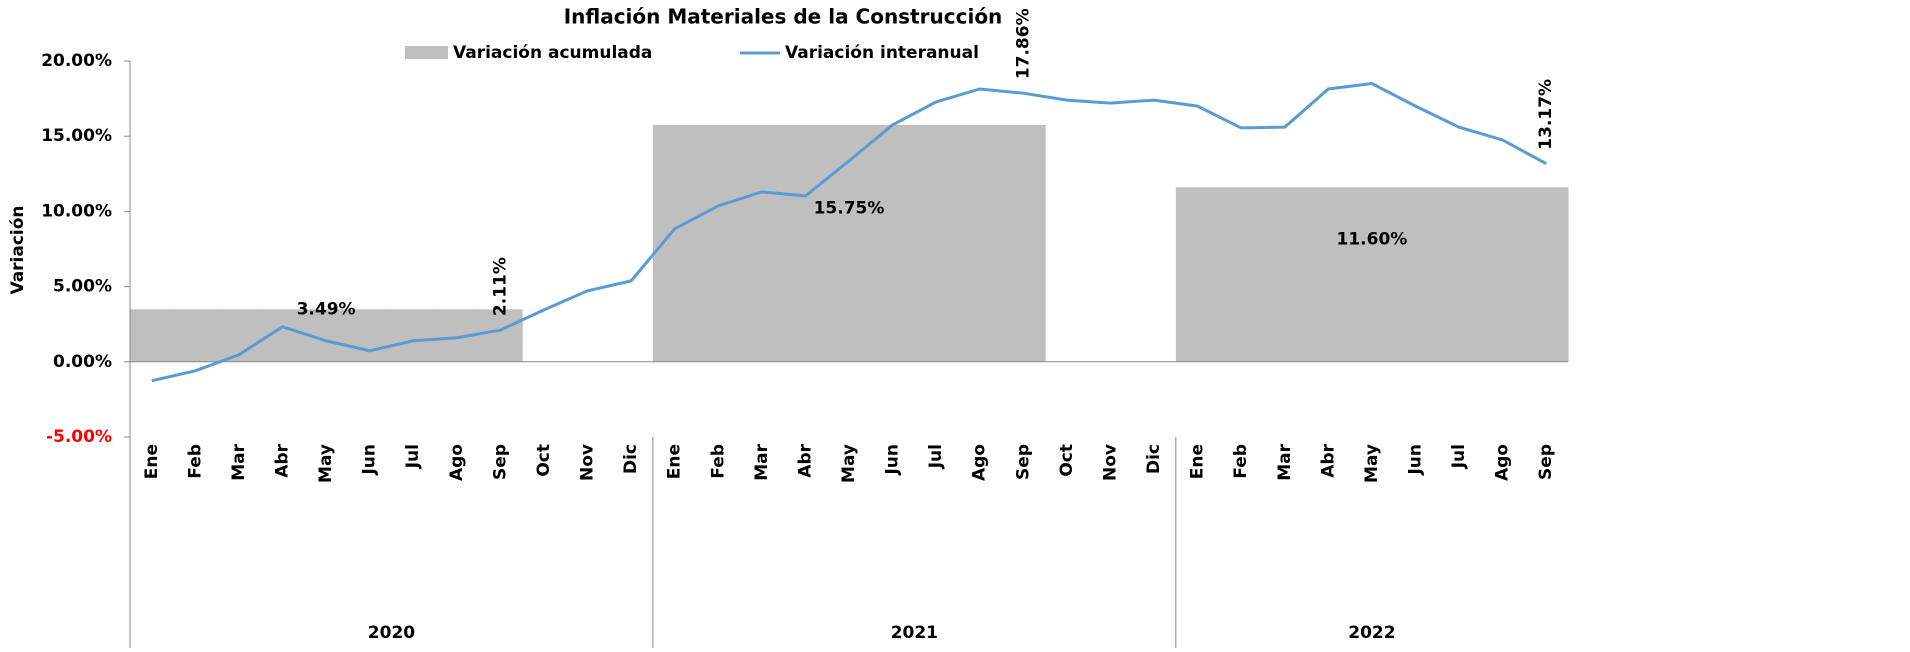 The image size is (1910, 652). Describe the element at coordinates (18, 249) in the screenshot. I see `y-axis-label: Variación` at that location.